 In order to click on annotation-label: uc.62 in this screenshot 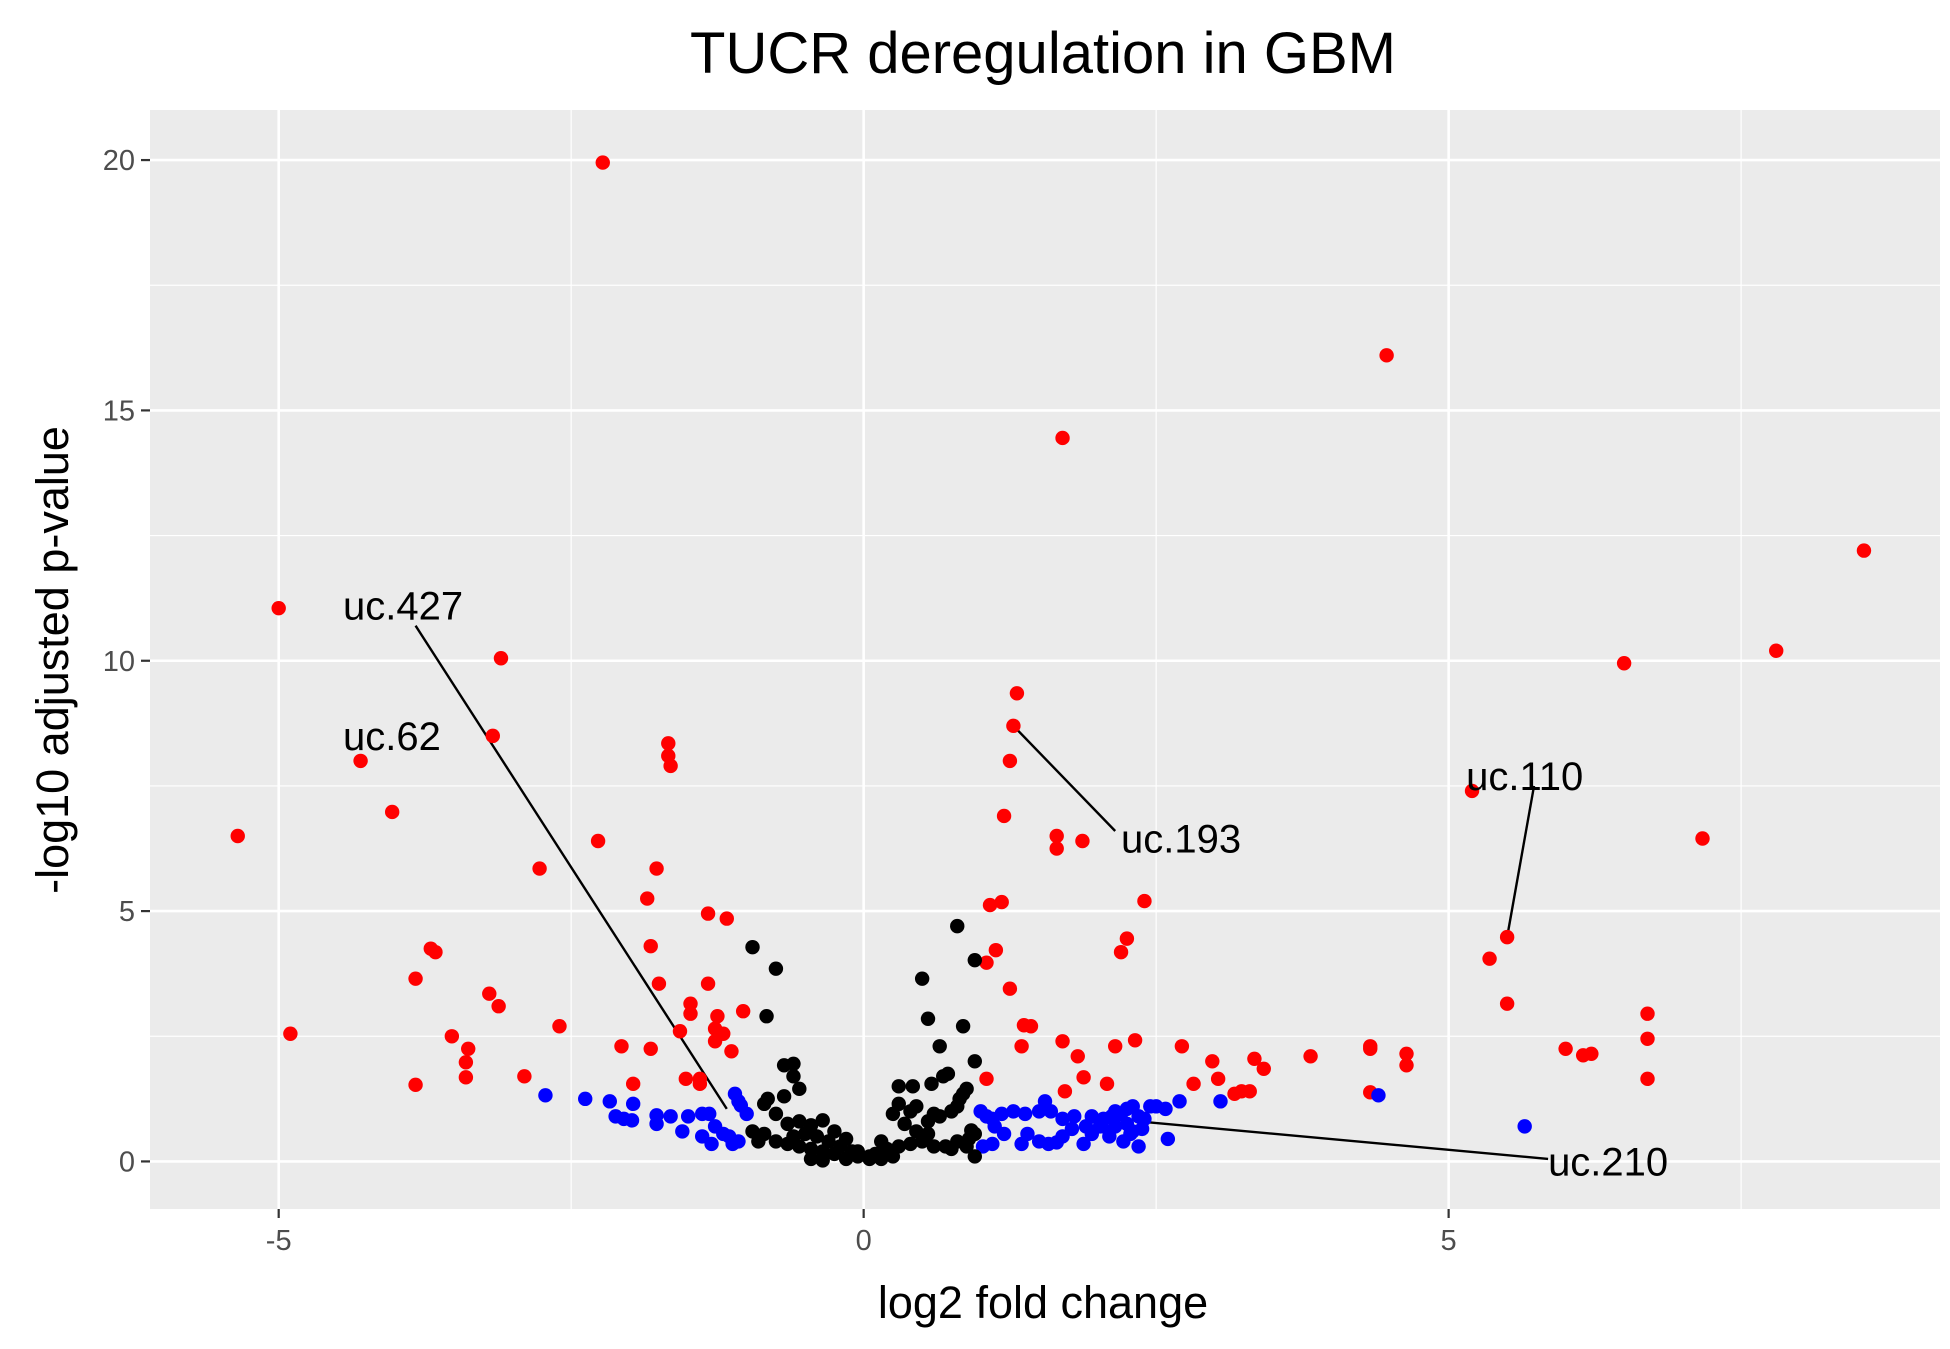, I will do `click(392, 737)`.